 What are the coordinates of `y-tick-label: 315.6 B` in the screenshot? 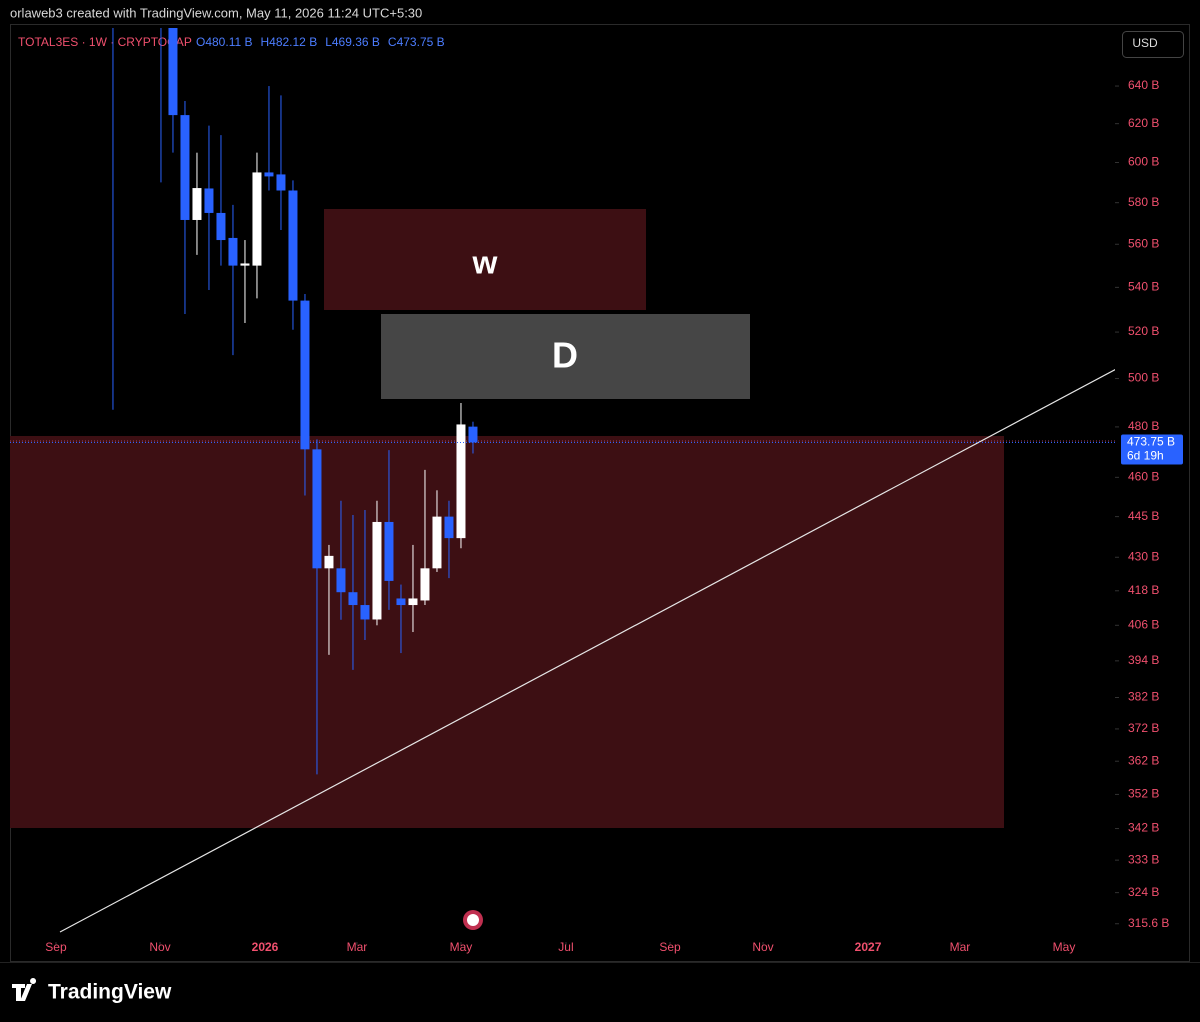 It's located at (1148, 923).